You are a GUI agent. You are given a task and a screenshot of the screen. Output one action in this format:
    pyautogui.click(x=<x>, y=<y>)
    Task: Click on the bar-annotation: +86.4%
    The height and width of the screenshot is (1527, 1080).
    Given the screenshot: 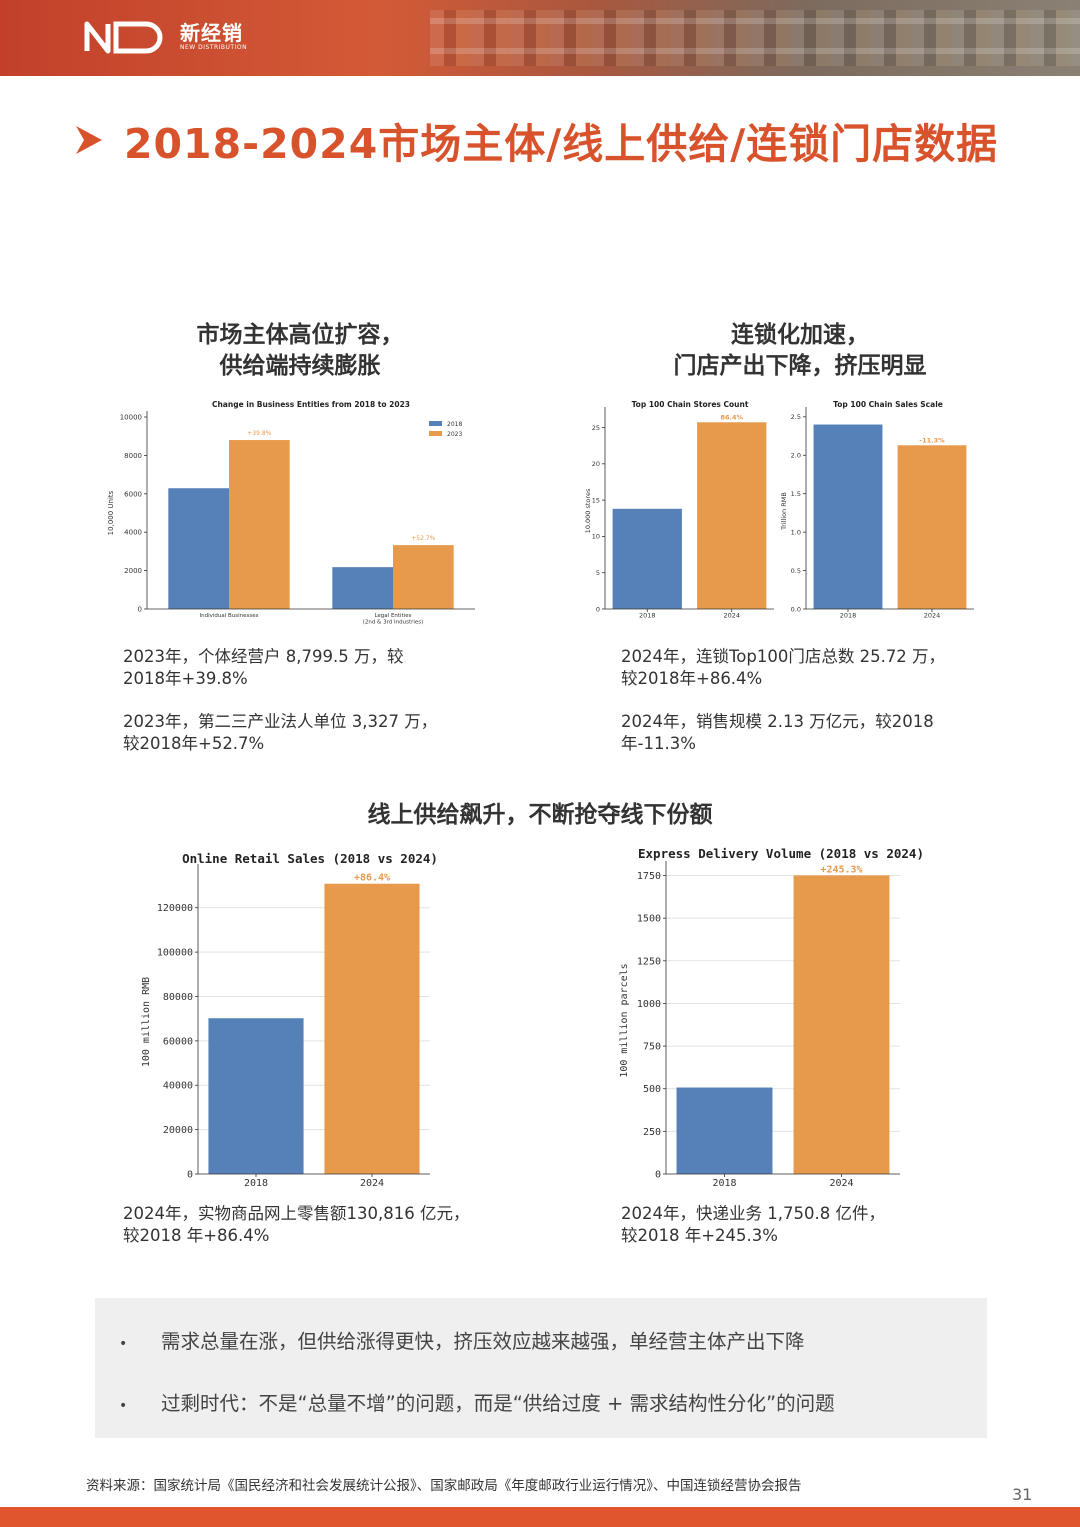 What is the action you would take?
    pyautogui.click(x=372, y=878)
    